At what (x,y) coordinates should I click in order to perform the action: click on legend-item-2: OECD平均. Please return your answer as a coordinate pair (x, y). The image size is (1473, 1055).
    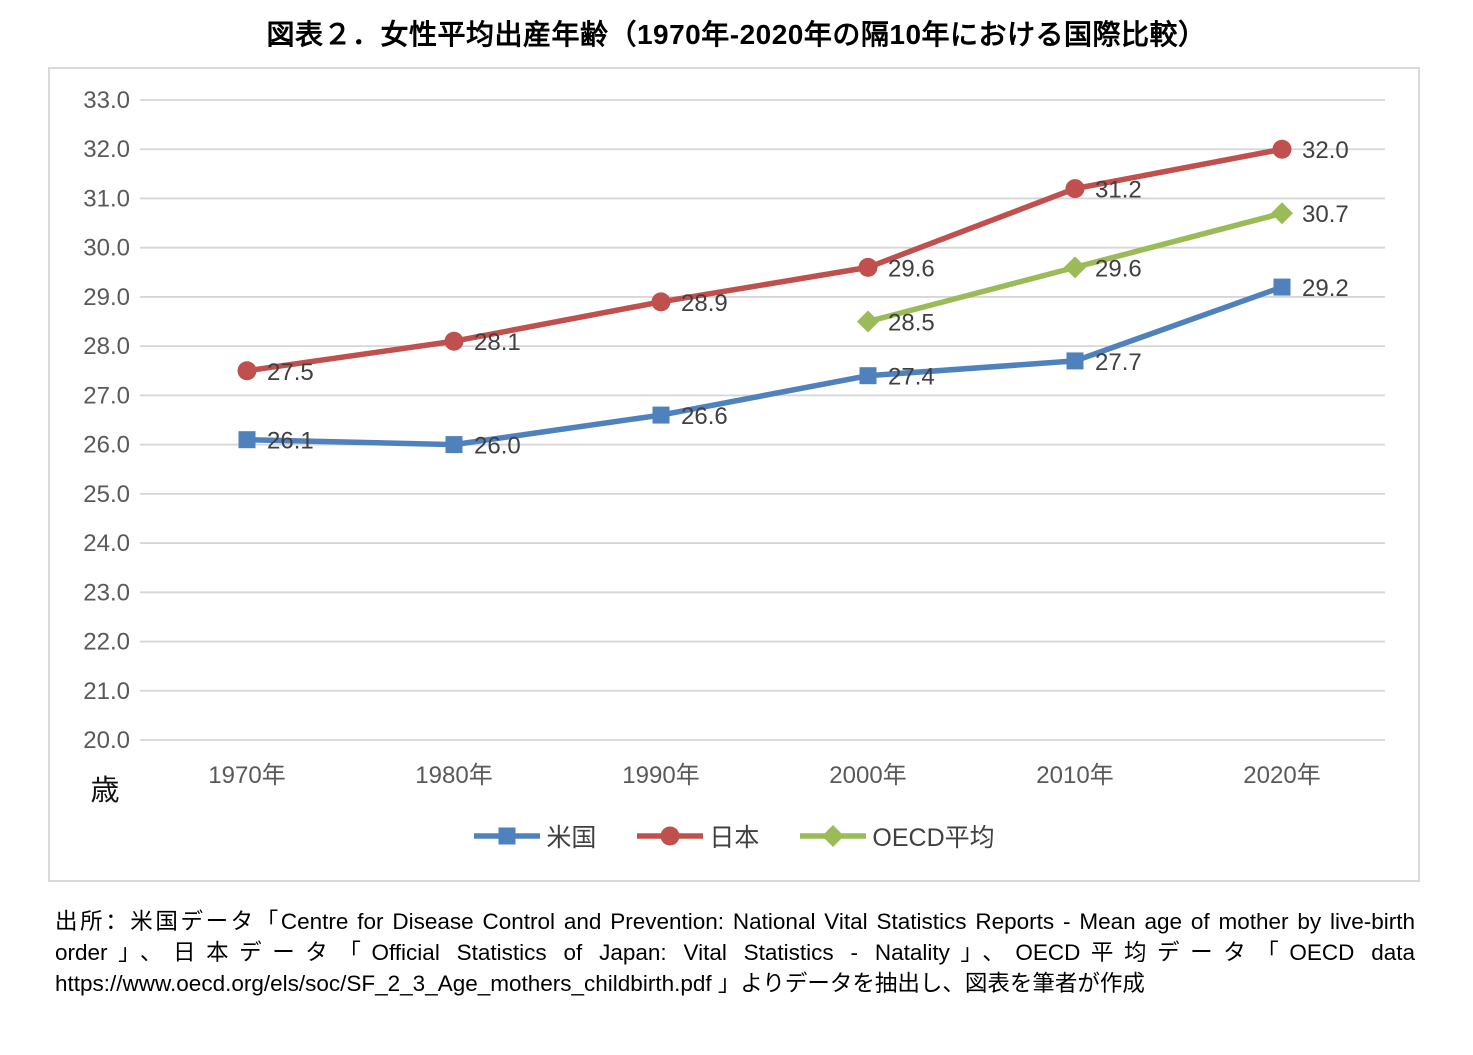
    Looking at the image, I should click on (897, 836).